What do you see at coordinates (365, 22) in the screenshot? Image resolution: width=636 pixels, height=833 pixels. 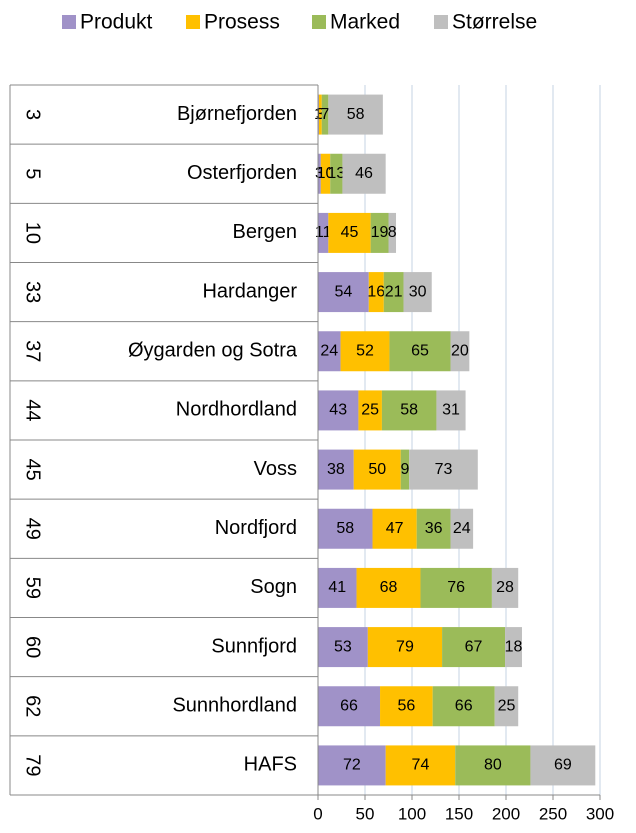 I see `legend-label: Marked` at bounding box center [365, 22].